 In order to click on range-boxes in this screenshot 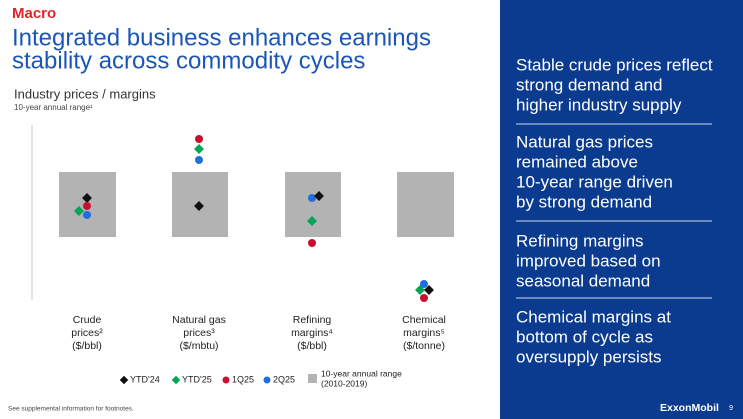, I will do `click(256, 204)`.